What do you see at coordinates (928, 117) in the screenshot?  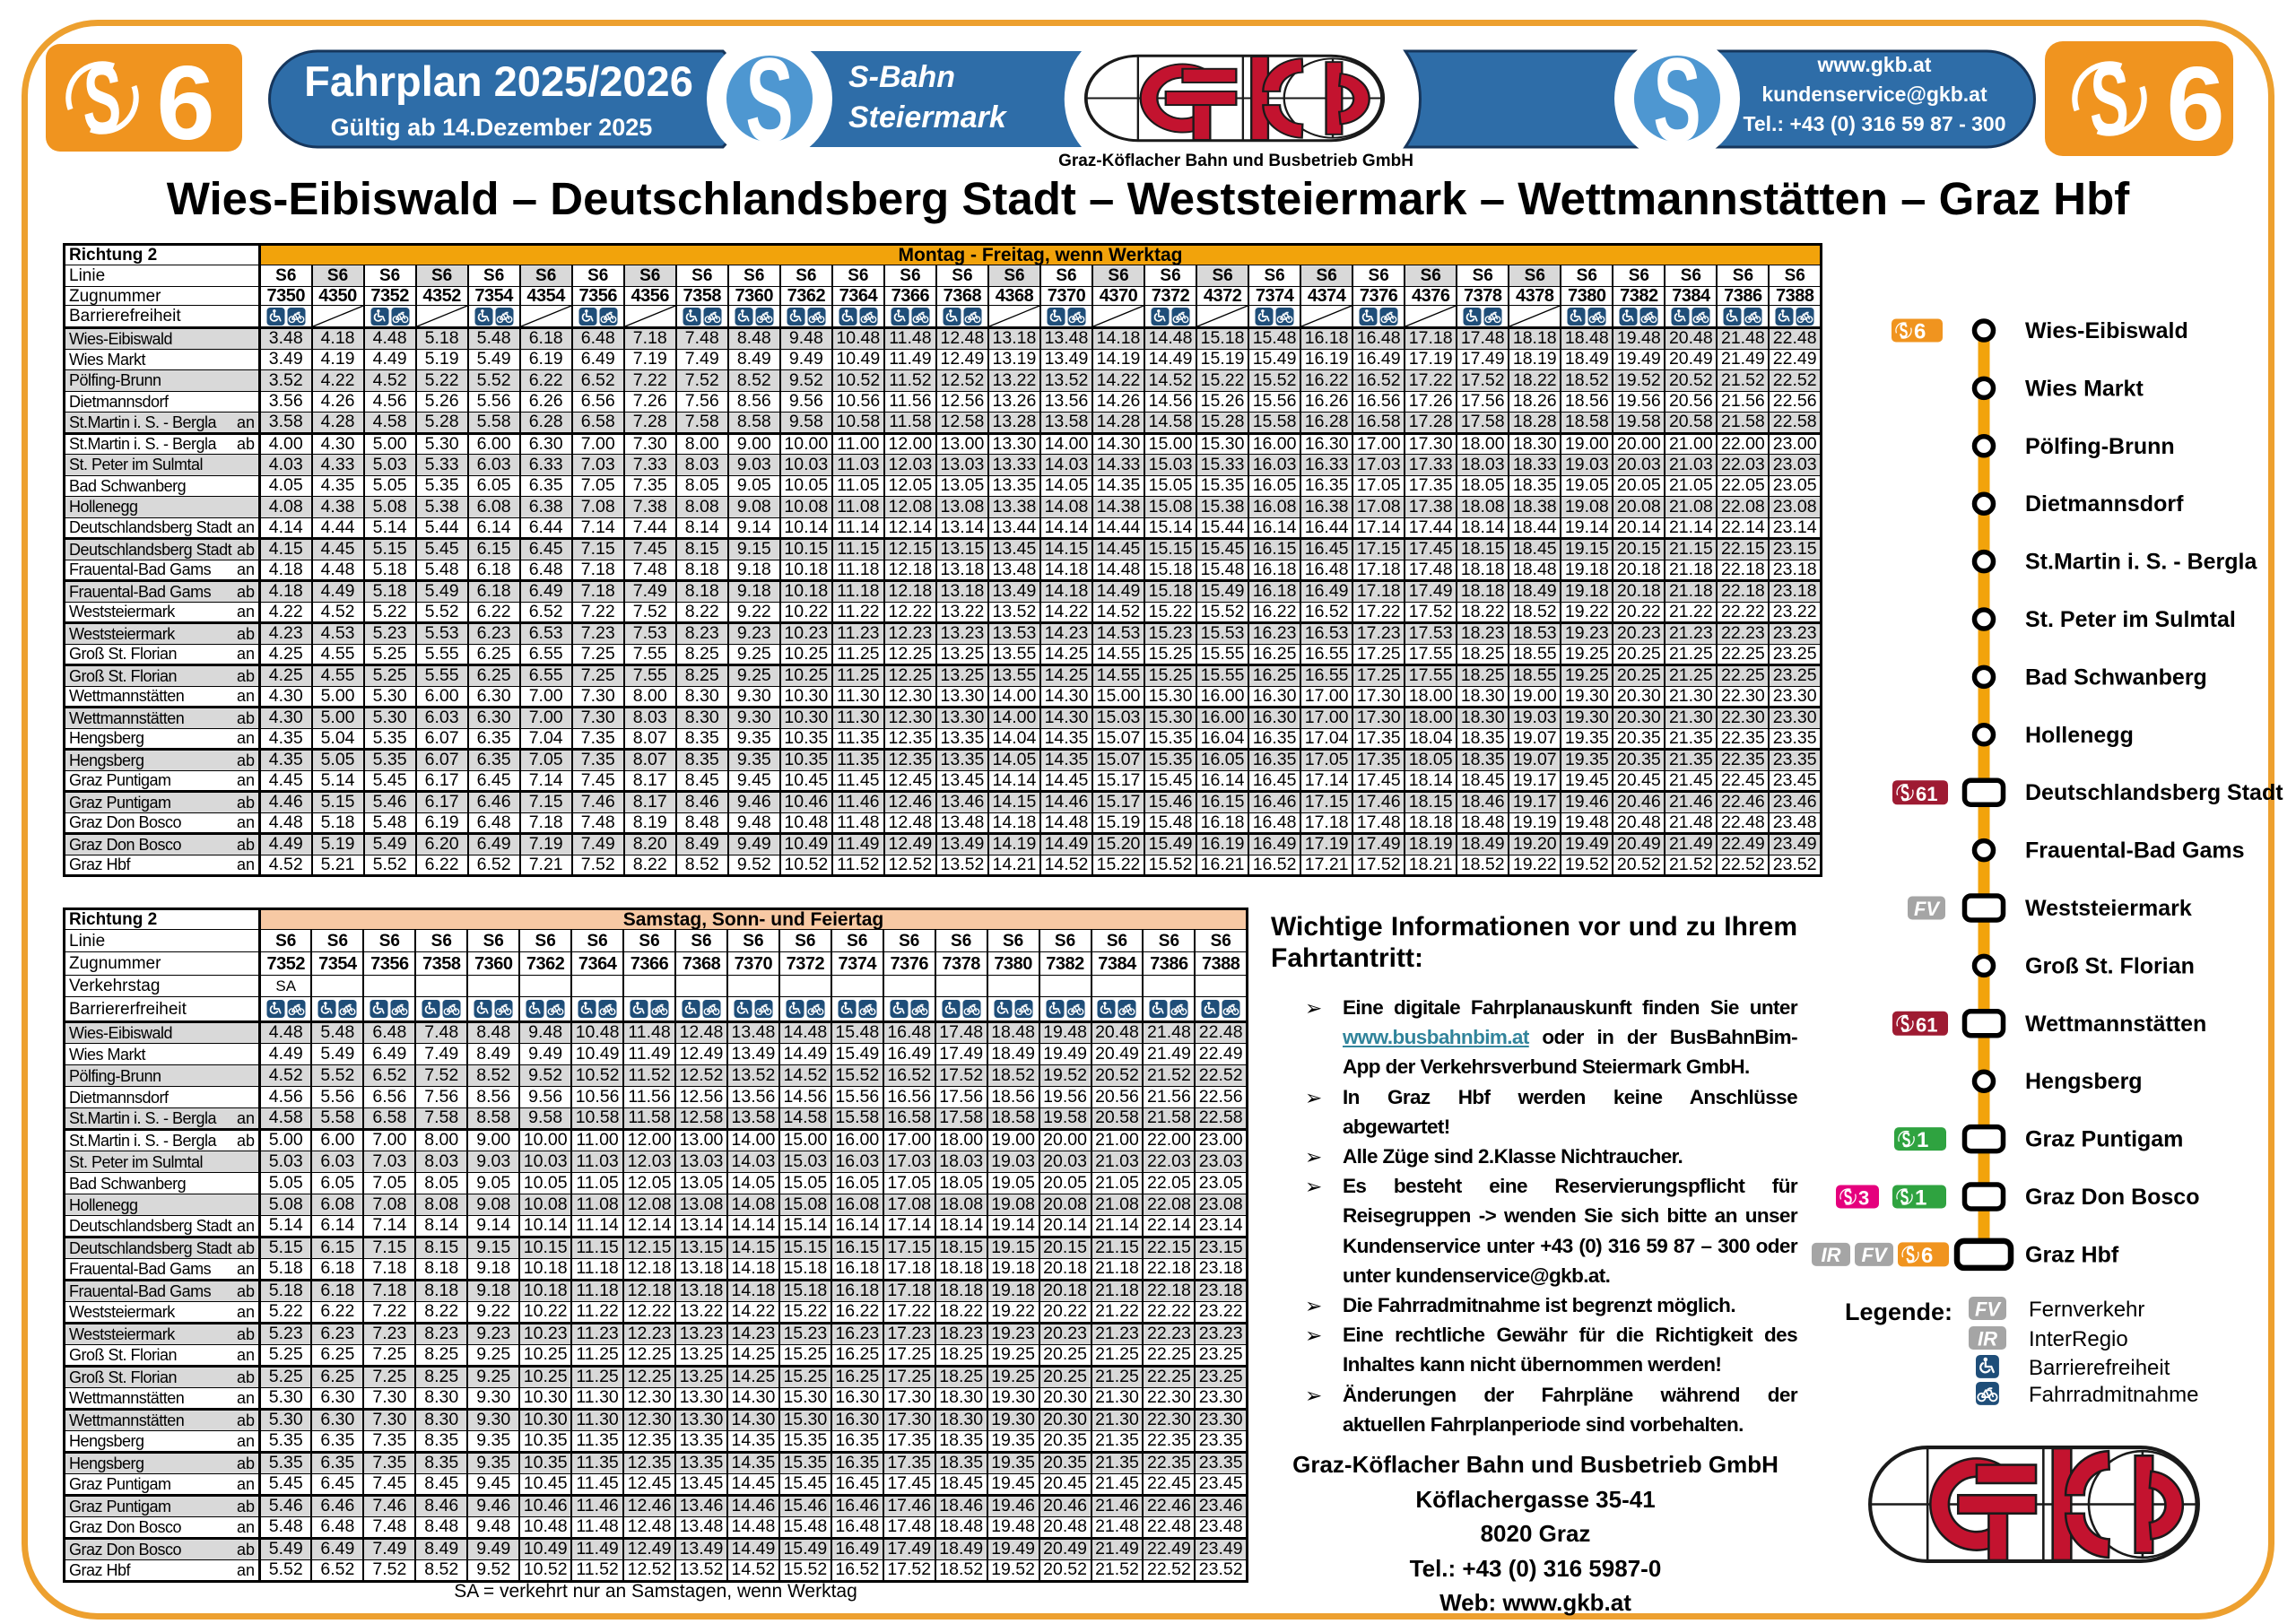 I see `svg-text: Steiermark` at bounding box center [928, 117].